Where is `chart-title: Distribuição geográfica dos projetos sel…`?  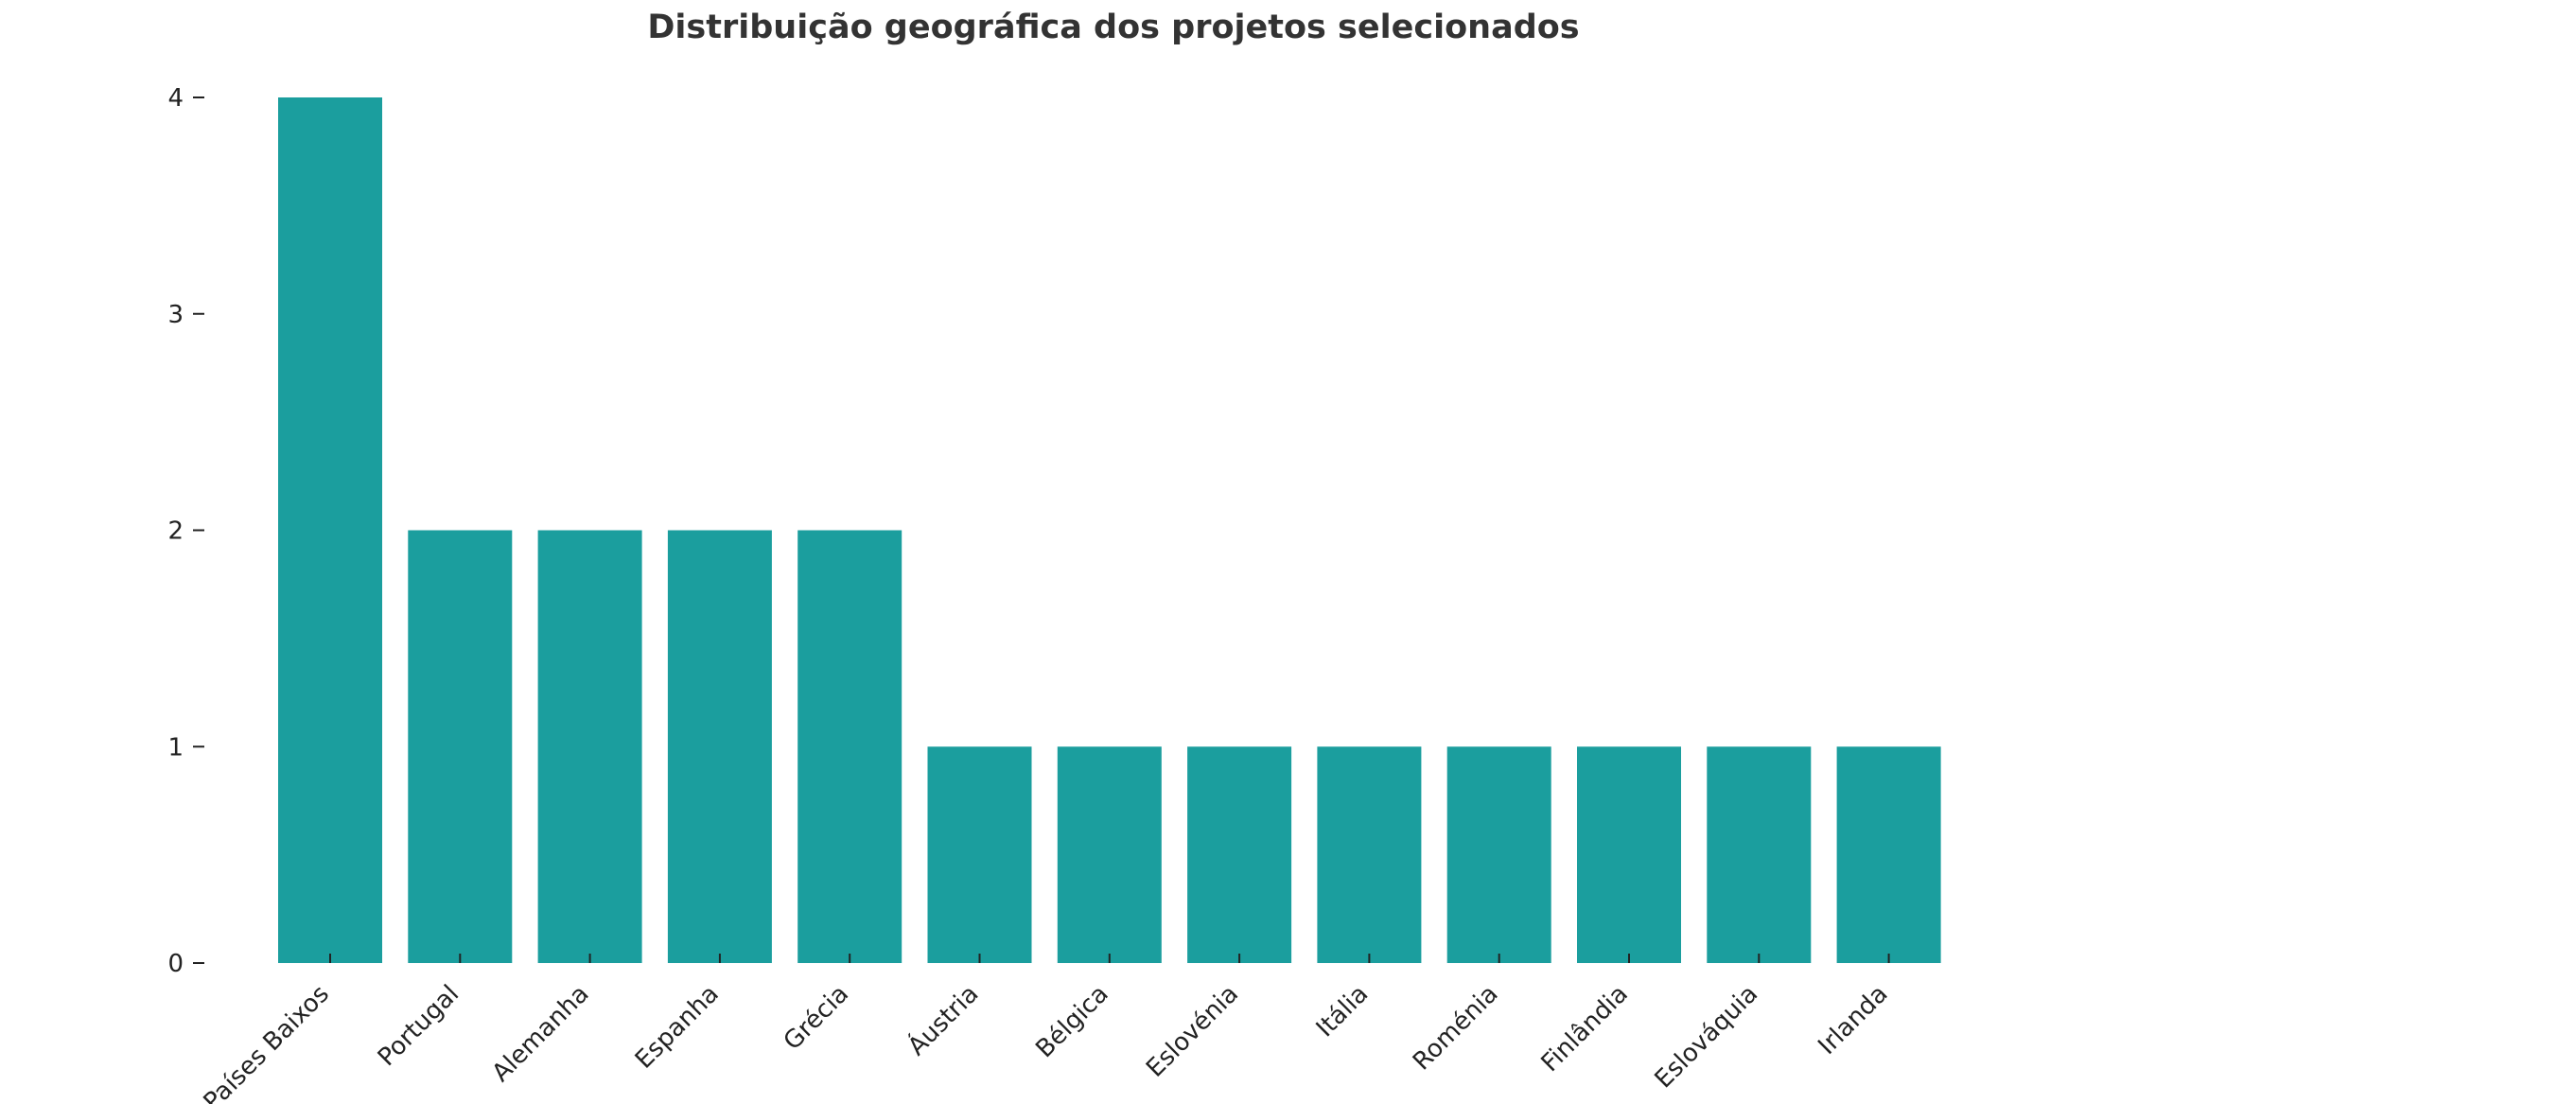 chart-title: Distribuição geográfica dos projetos sel… is located at coordinates (1113, 28).